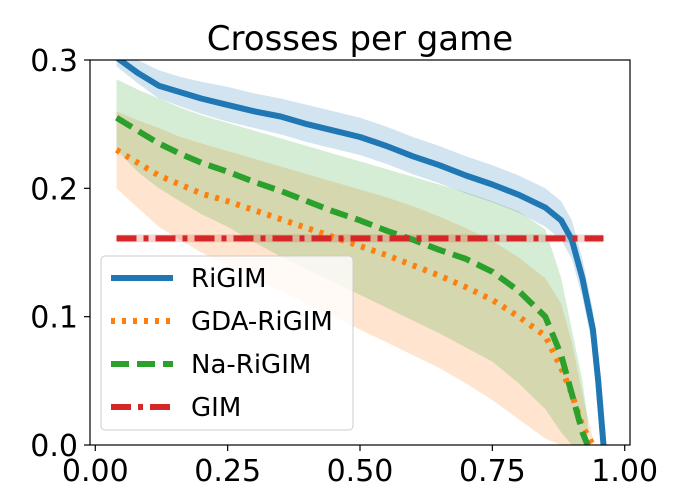 The width and height of the screenshot is (700, 500). I want to click on y-tick-label: 0.3, so click(54, 61).